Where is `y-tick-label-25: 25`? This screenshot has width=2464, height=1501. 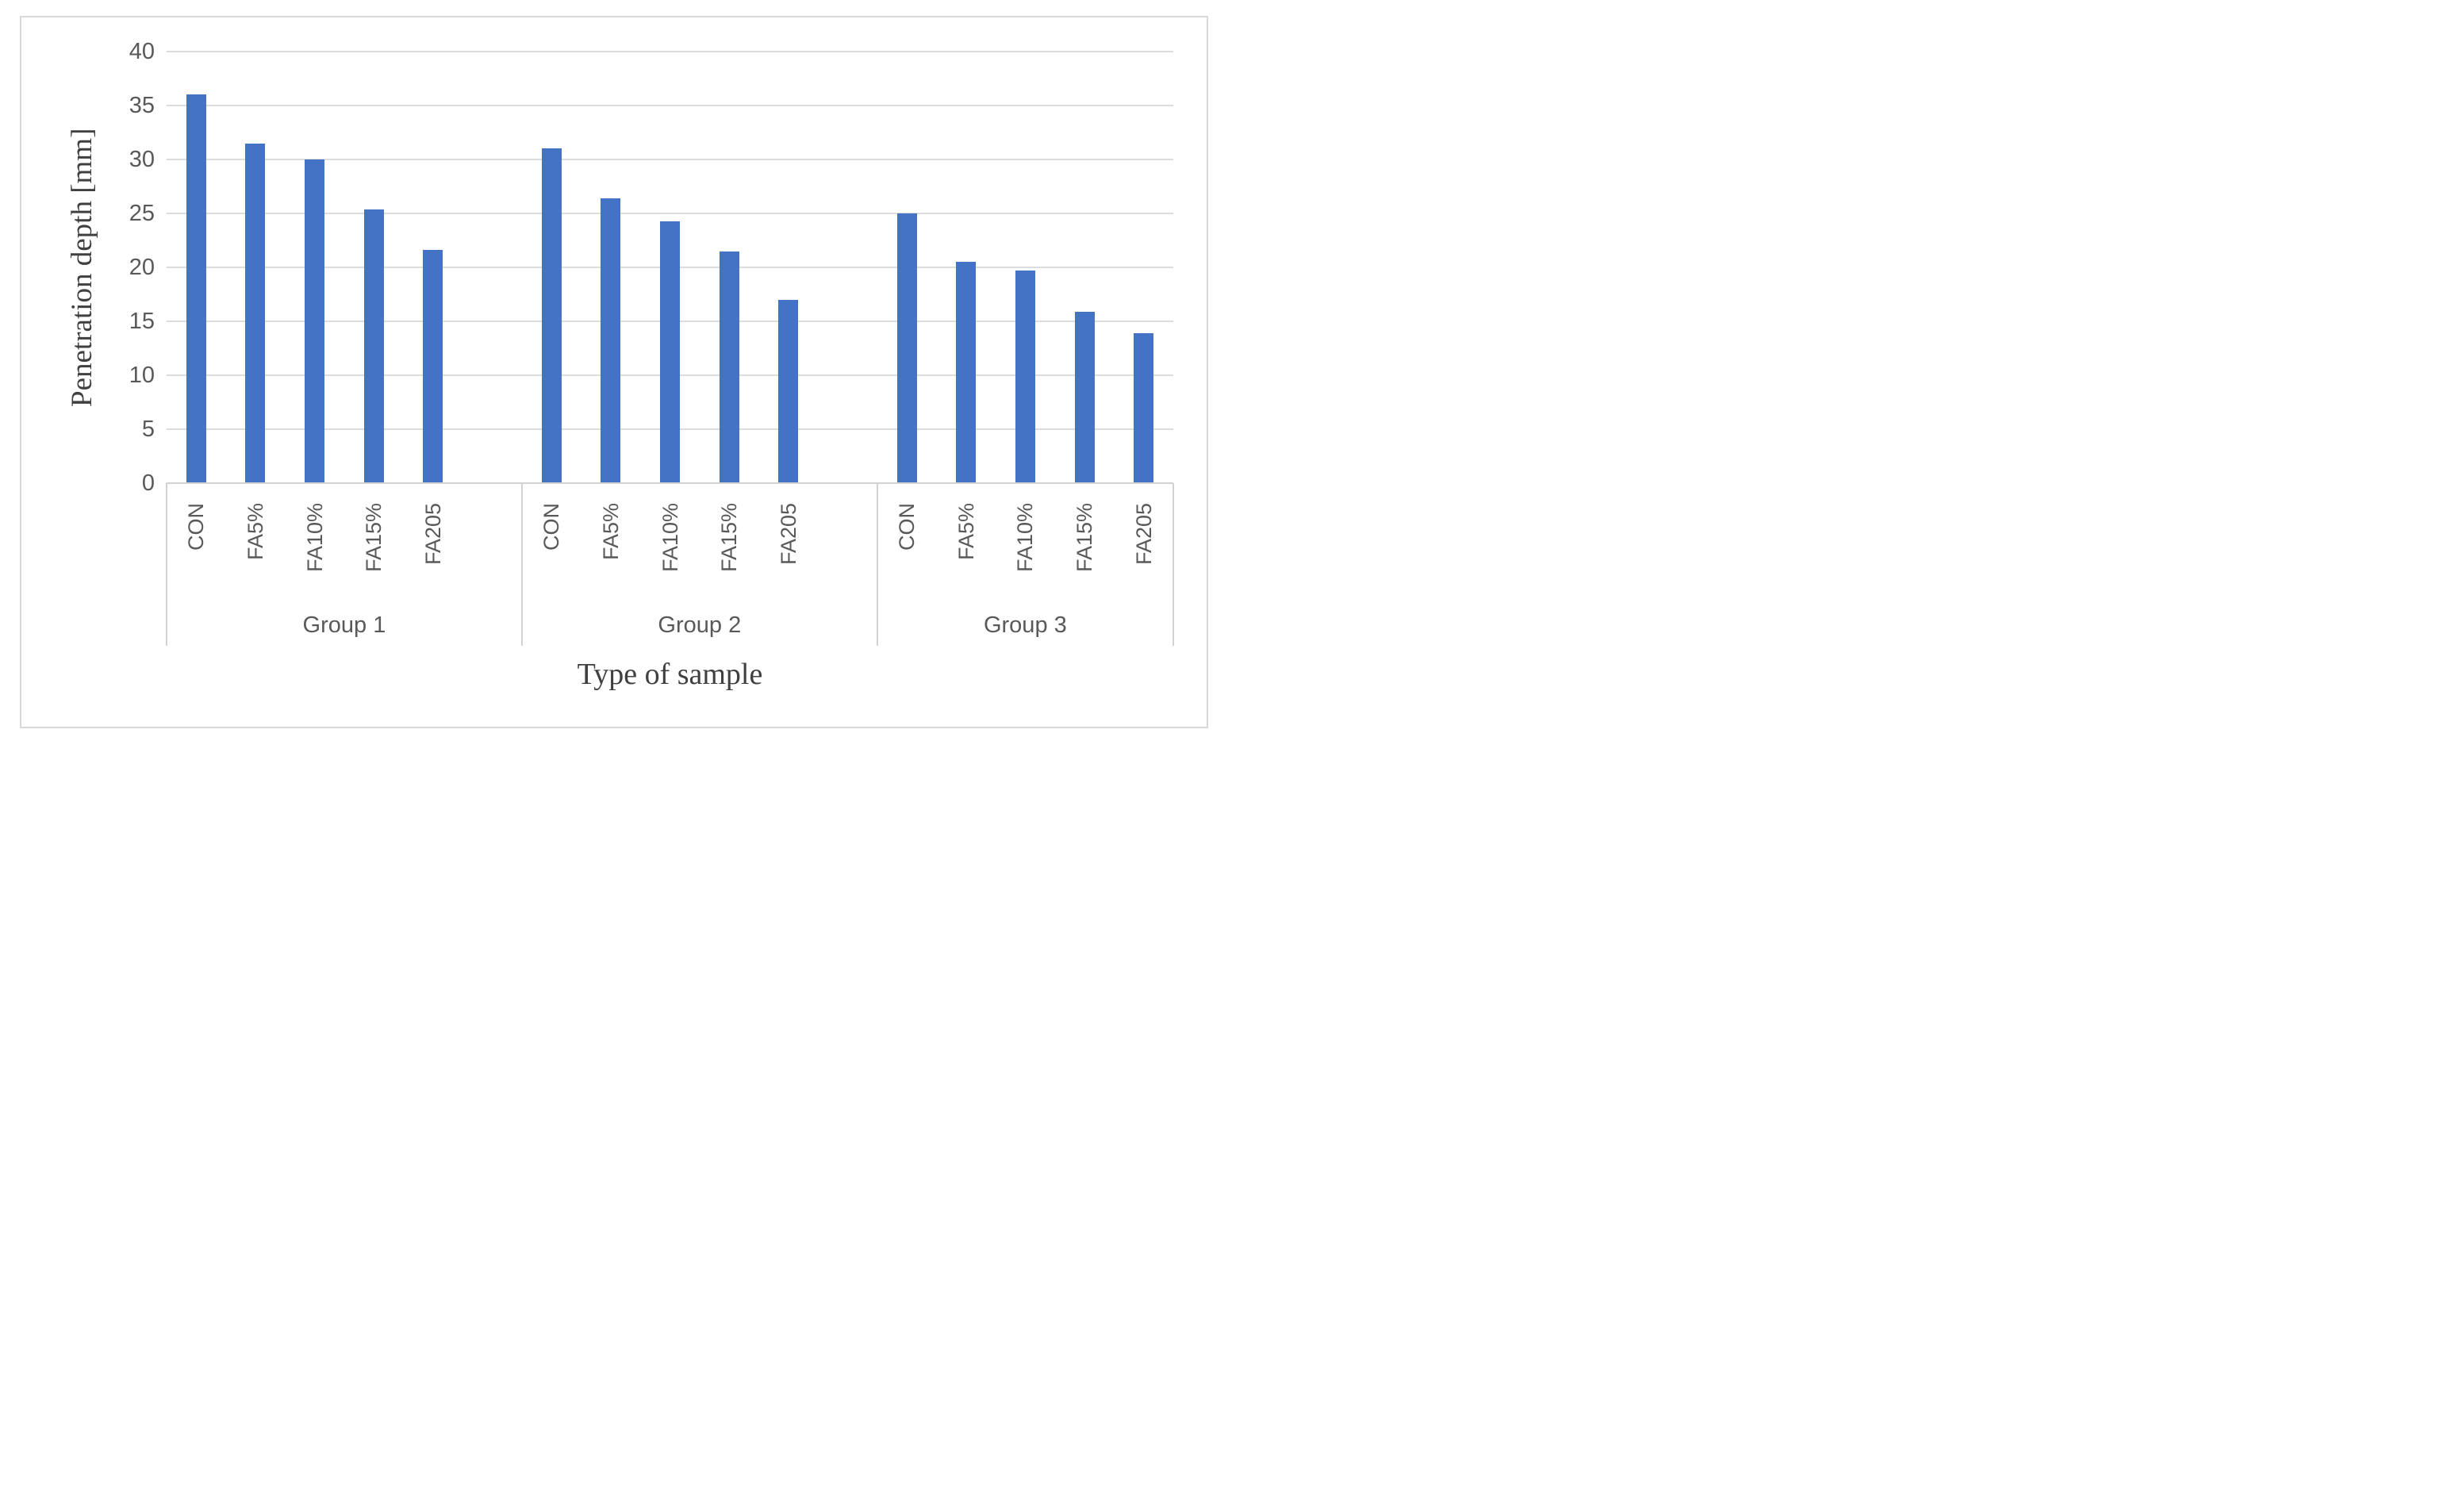 y-tick-label-25: 25 is located at coordinates (142, 213).